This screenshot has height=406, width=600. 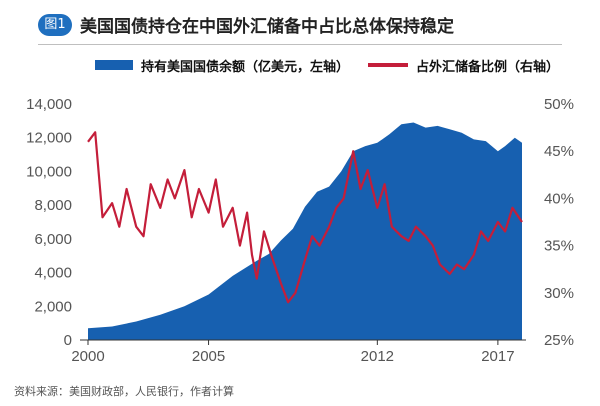 I want to click on y-right-tick-label: 30%, so click(x=559, y=293).